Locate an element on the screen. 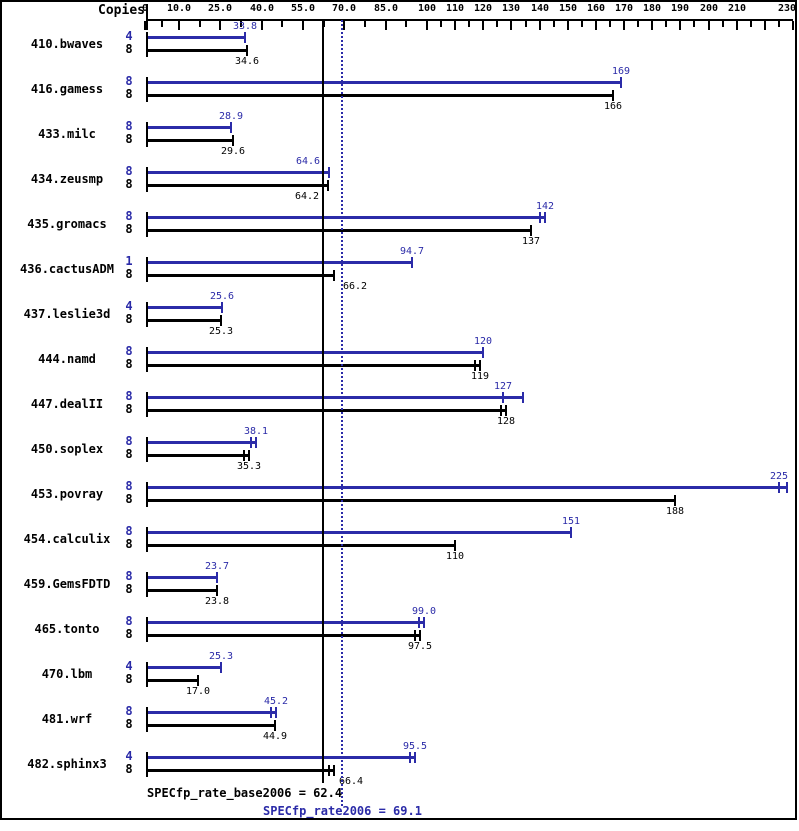  benchmark-name: 444.namd is located at coordinates (67, 359).